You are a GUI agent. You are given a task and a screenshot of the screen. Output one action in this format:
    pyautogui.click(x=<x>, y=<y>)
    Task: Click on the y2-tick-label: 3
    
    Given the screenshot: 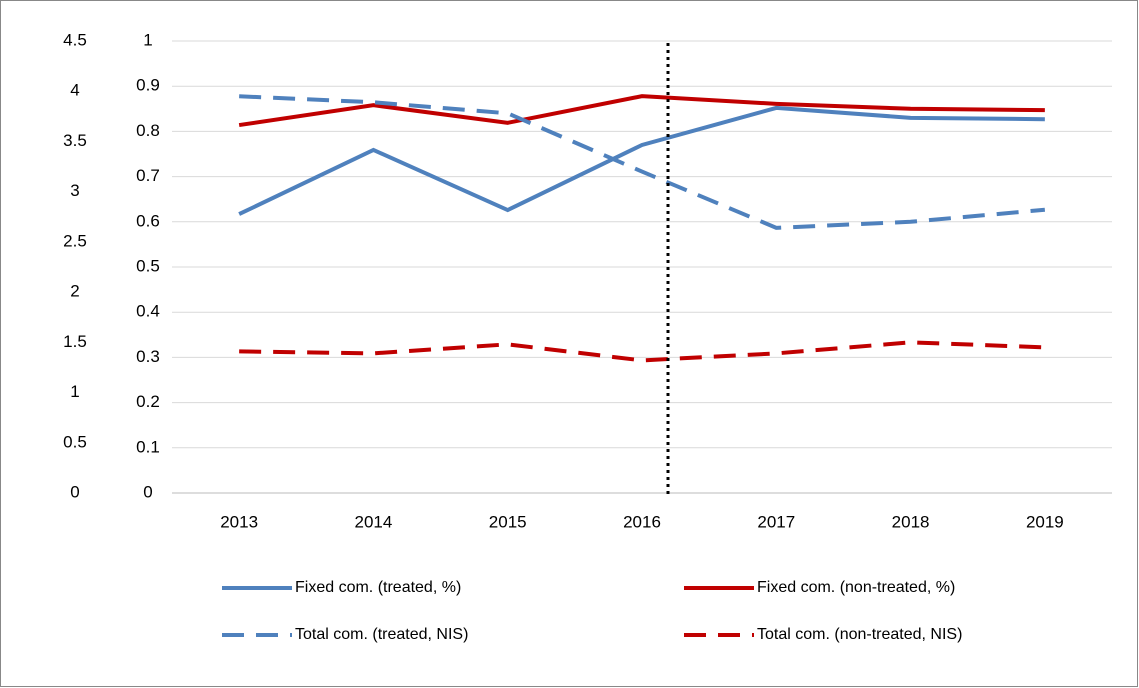 What is the action you would take?
    pyautogui.click(x=74, y=190)
    